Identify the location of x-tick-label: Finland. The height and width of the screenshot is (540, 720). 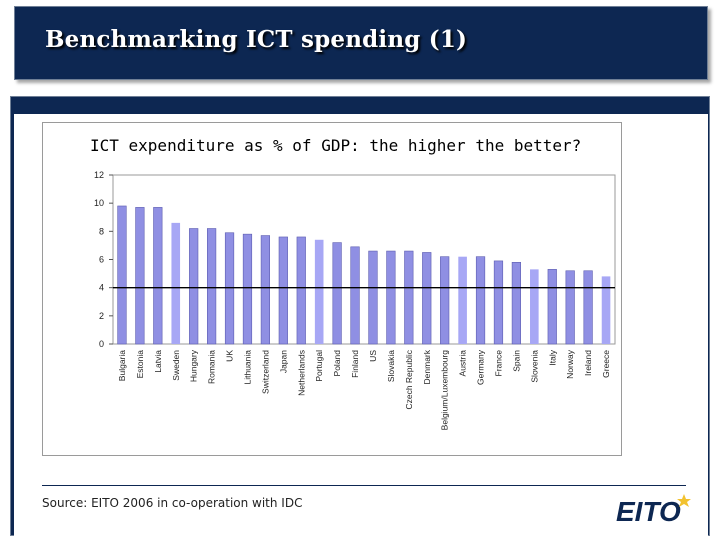
(355, 364).